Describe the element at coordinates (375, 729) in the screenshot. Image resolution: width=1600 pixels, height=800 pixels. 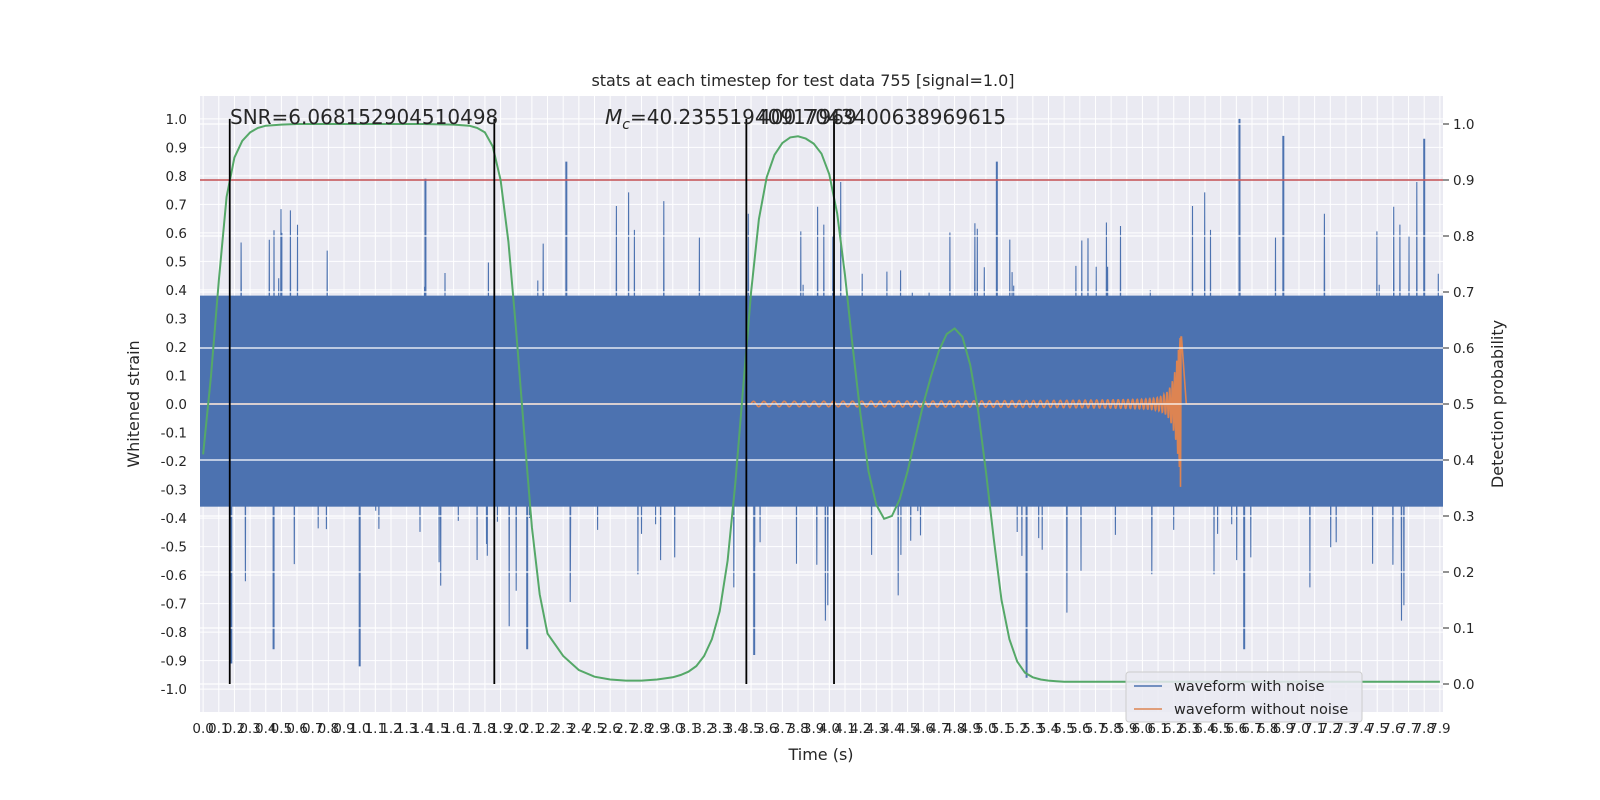
I see `x-tick-label: 1.1` at that location.